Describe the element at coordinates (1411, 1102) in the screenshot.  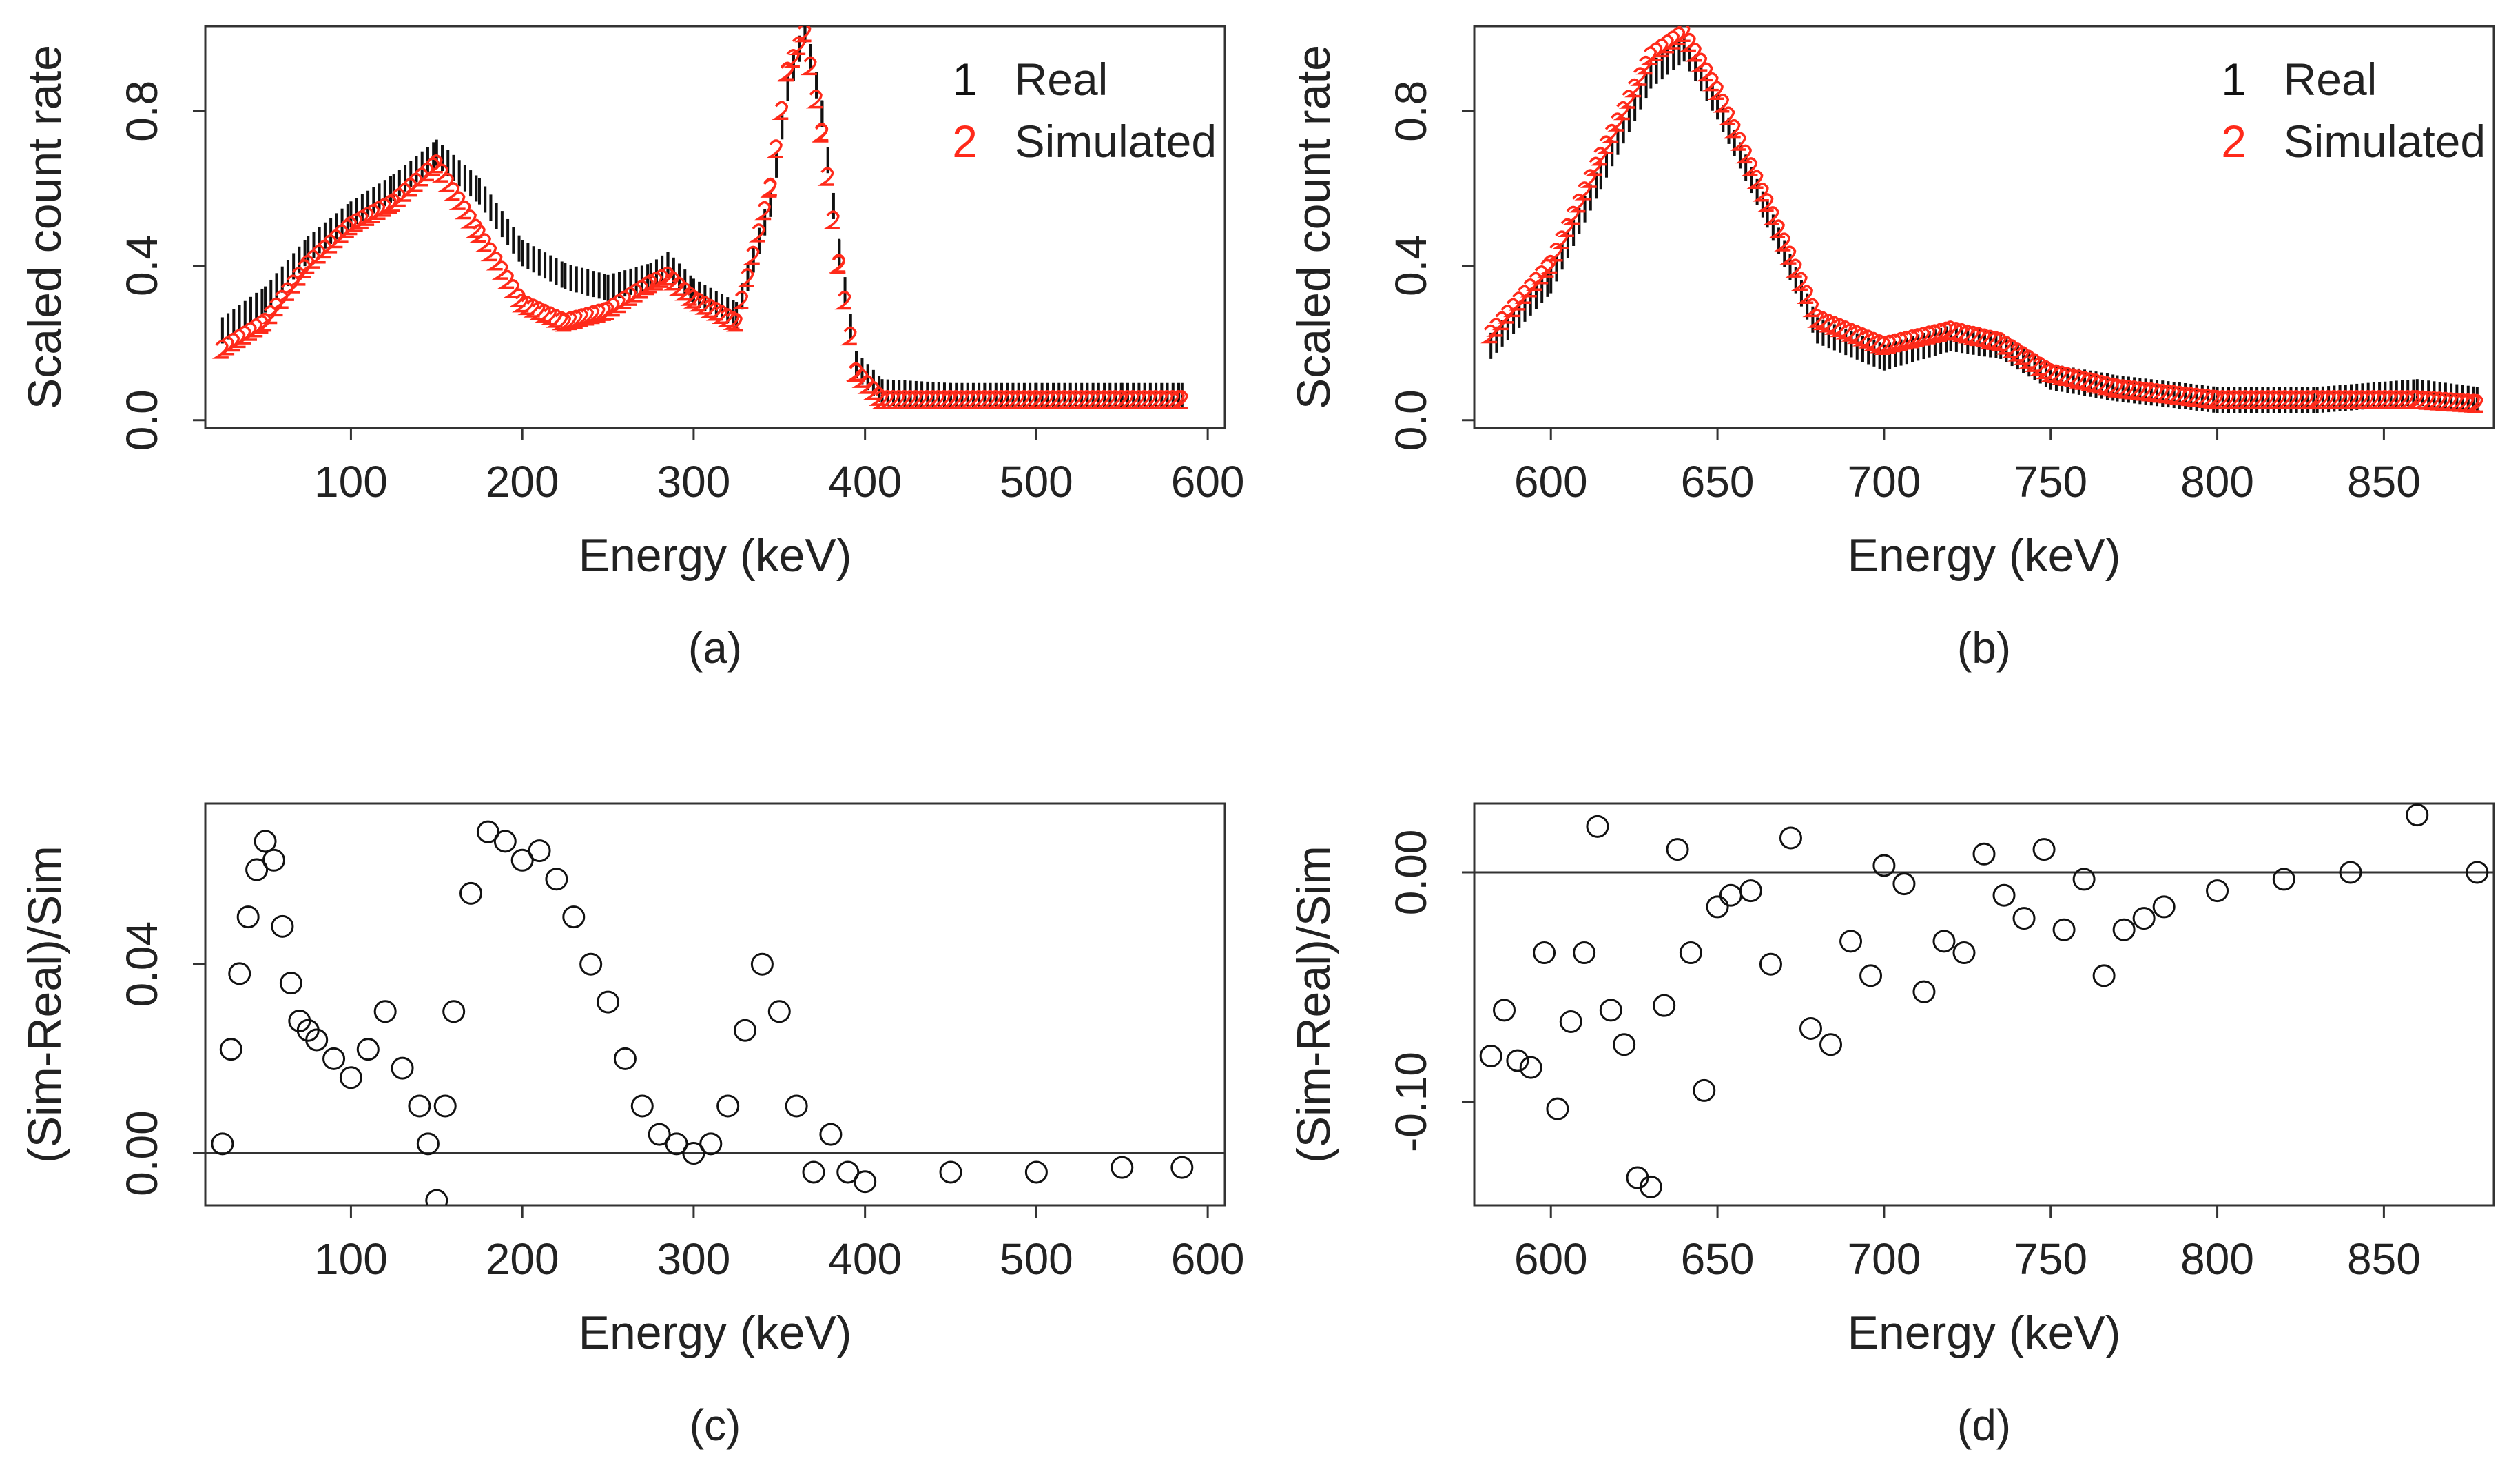
I see `y-tick-label: -0.10` at that location.